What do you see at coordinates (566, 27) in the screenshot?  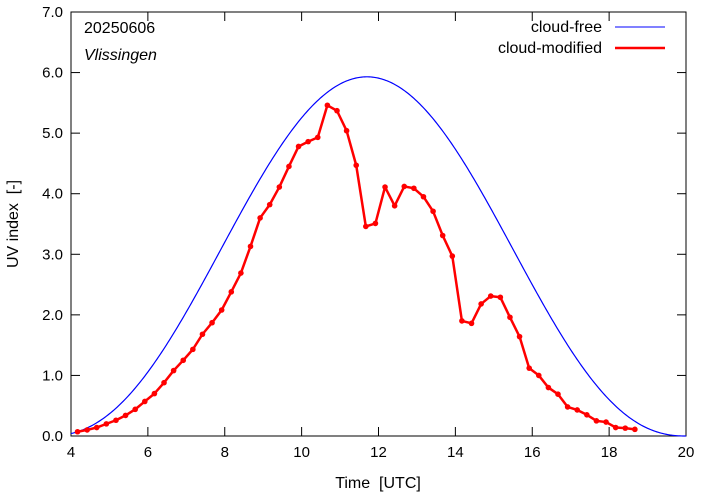 I see `legend-label-cloud-free: cloud-free` at bounding box center [566, 27].